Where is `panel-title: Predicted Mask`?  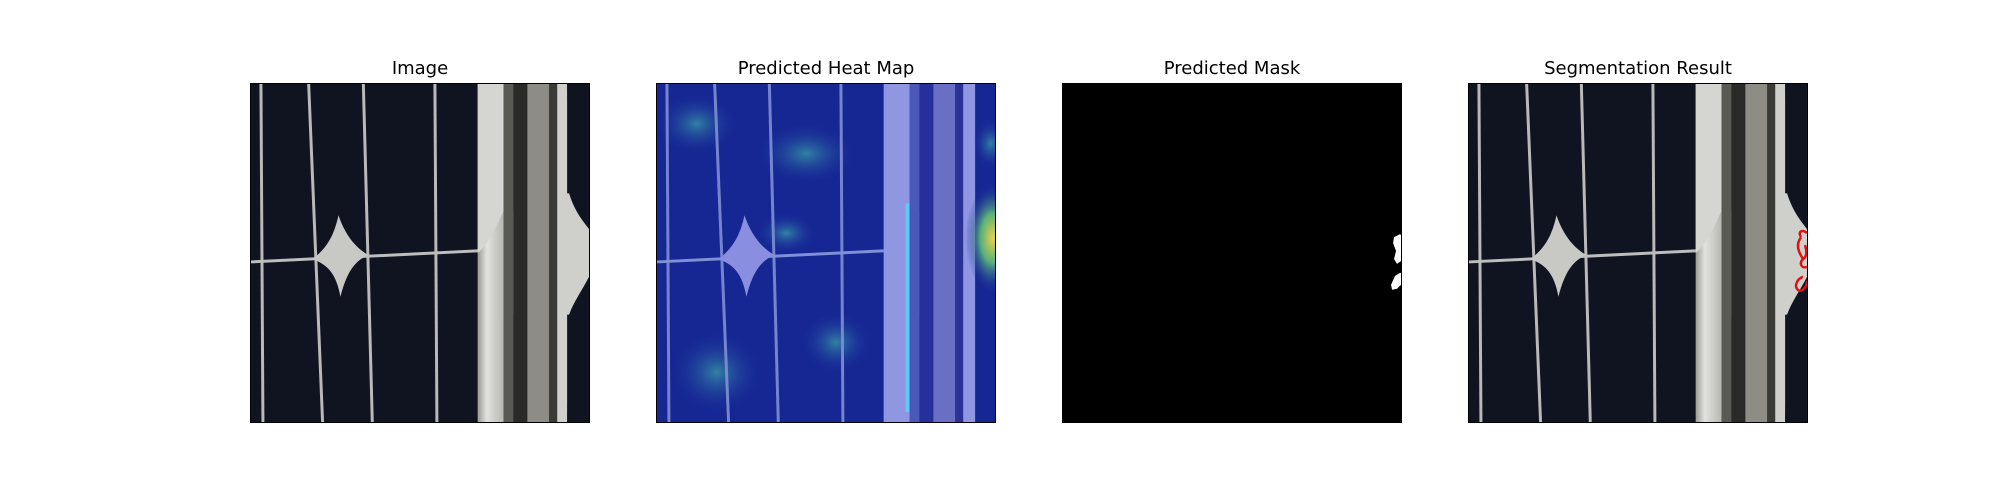
panel-title: Predicted Mask is located at coordinates (1232, 68).